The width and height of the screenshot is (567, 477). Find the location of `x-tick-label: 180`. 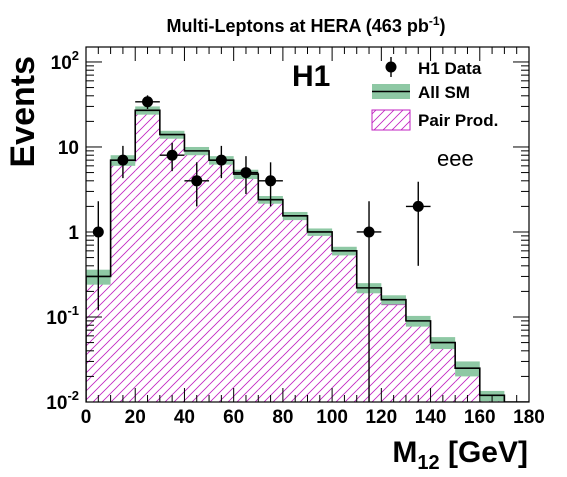

x-tick-label: 180 is located at coordinates (529, 417).